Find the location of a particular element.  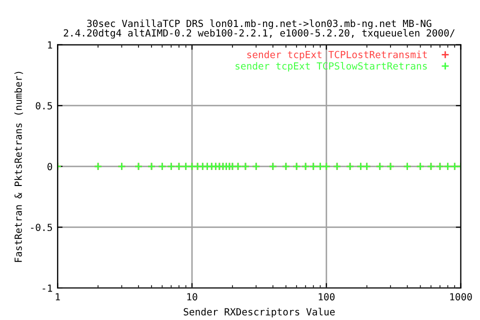

x-tick-label: 1000 is located at coordinates (461, 296).